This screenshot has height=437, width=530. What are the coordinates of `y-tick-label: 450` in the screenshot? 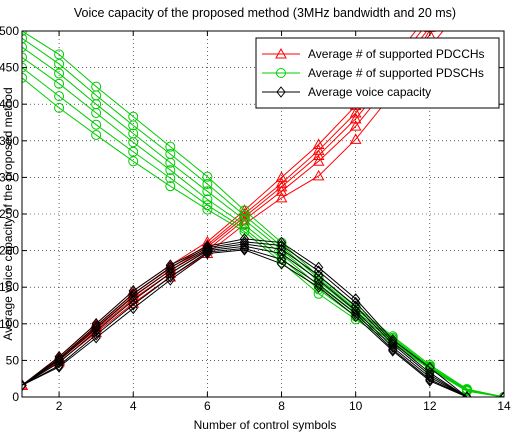 It's located at (9, 68).